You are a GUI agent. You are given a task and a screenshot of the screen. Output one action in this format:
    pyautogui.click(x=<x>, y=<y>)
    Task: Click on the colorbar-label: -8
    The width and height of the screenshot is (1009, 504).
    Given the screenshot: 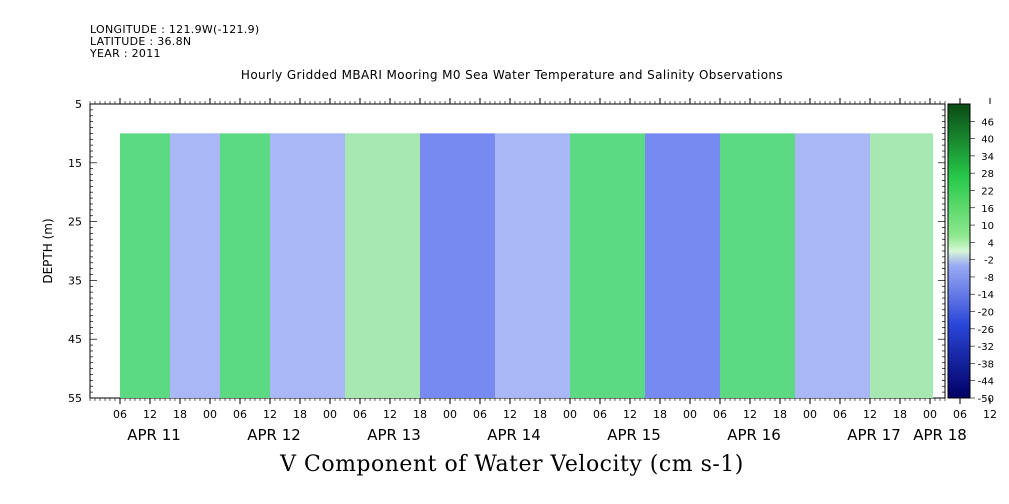 What is the action you would take?
    pyautogui.click(x=989, y=278)
    